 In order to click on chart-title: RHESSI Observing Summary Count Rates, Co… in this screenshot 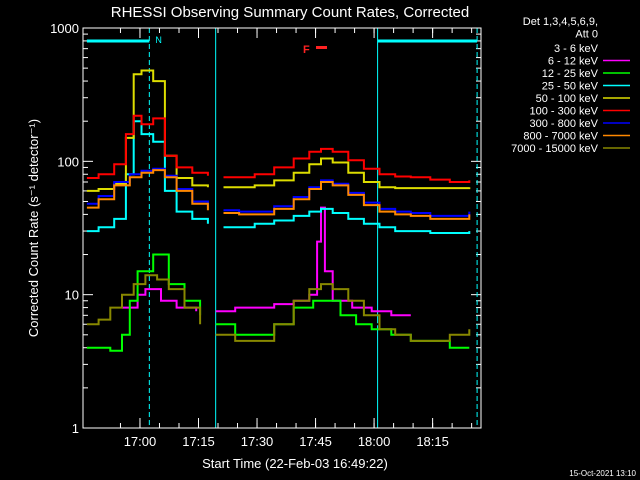, I will do `click(290, 12)`.